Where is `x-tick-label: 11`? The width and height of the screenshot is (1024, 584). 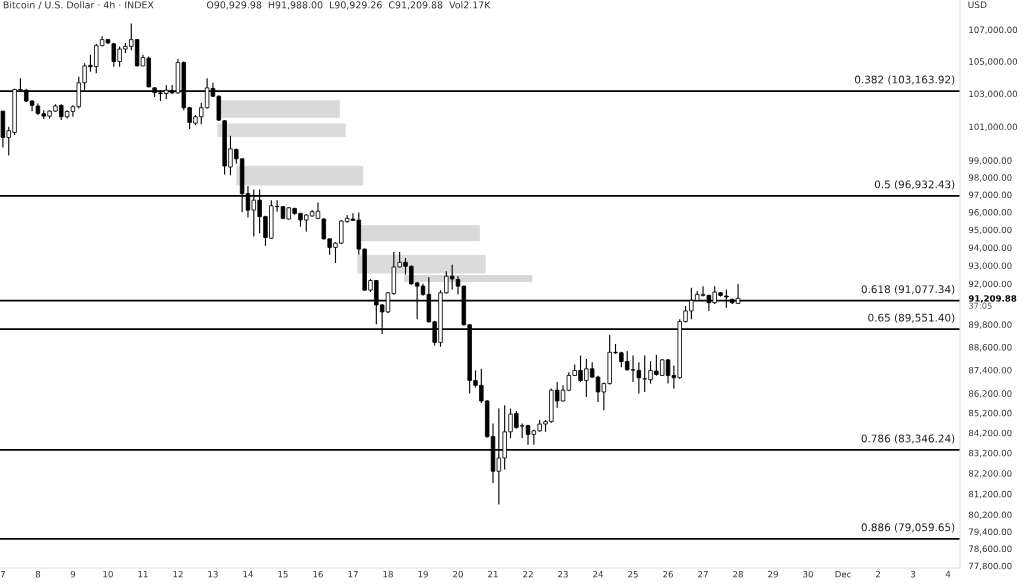
x-tick-label: 11 is located at coordinates (143, 574).